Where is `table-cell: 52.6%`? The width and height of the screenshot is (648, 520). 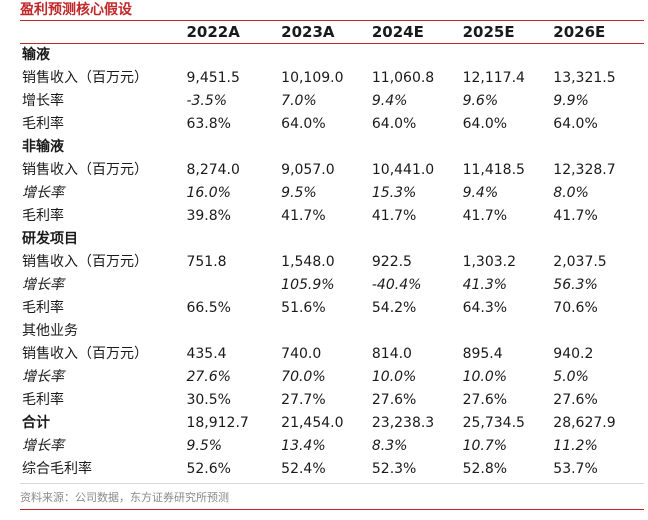 table-cell: 52.6% is located at coordinates (208, 469).